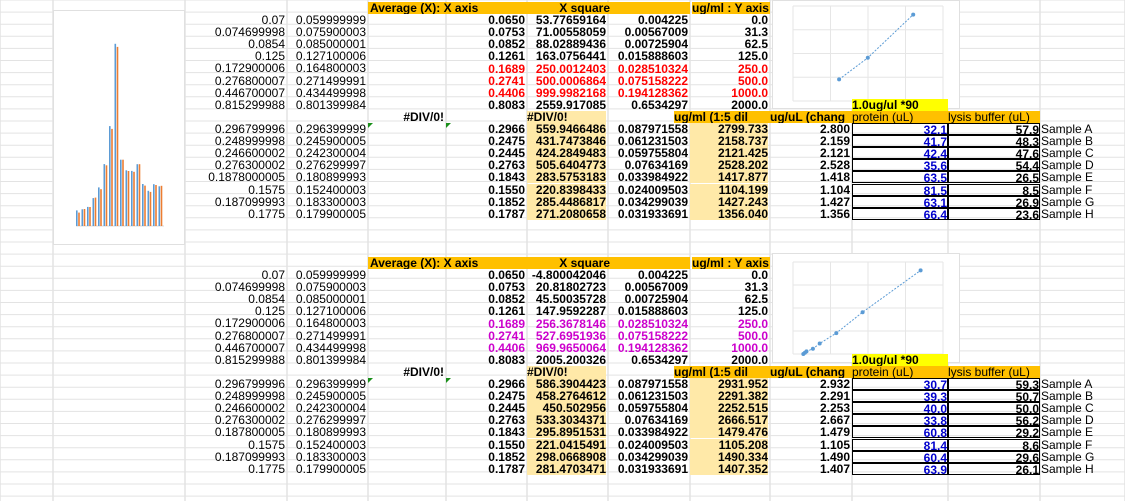  What do you see at coordinates (834, 396) in the screenshot?
I see `sample-ugul-cell: 2.291` at bounding box center [834, 396].